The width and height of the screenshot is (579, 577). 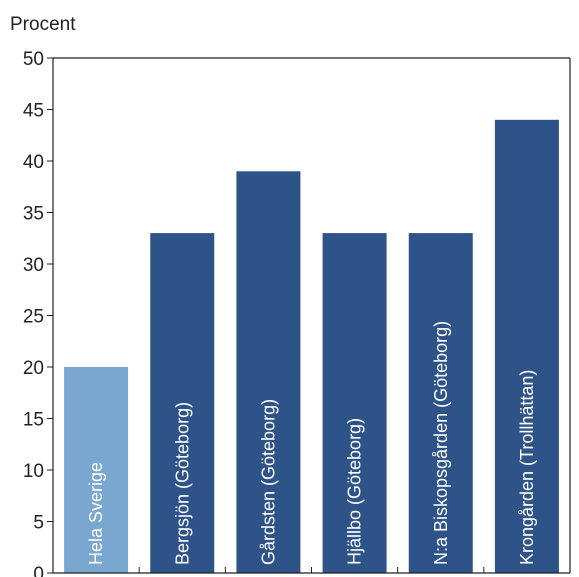 What do you see at coordinates (33, 265) in the screenshot?
I see `y-tick-label: 30` at bounding box center [33, 265].